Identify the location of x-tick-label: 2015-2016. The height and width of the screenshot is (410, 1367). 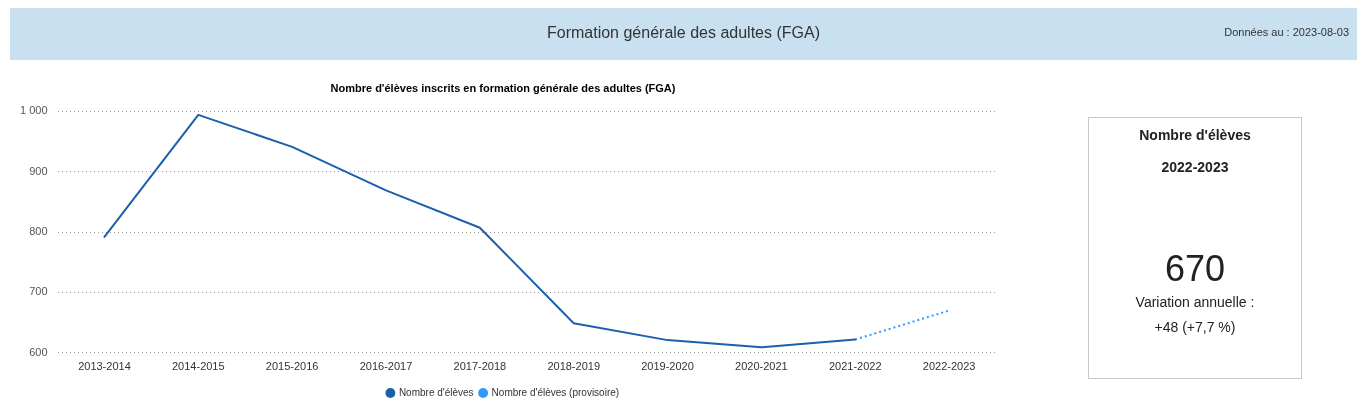
(292, 366).